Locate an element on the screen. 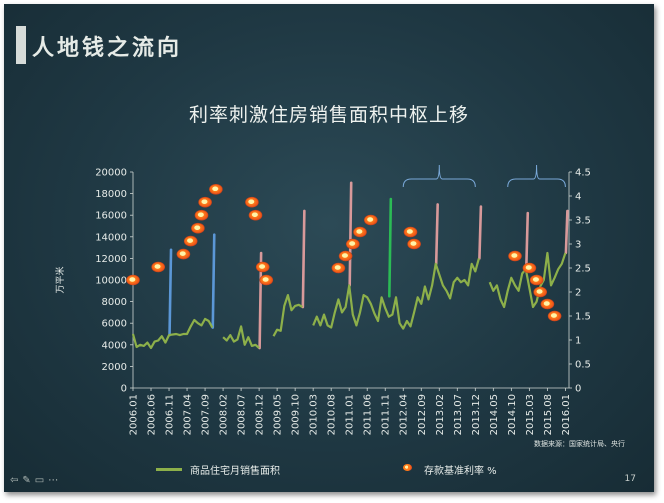 The image size is (664, 503). x-tick-label: 2014.05 is located at coordinates (494, 414).